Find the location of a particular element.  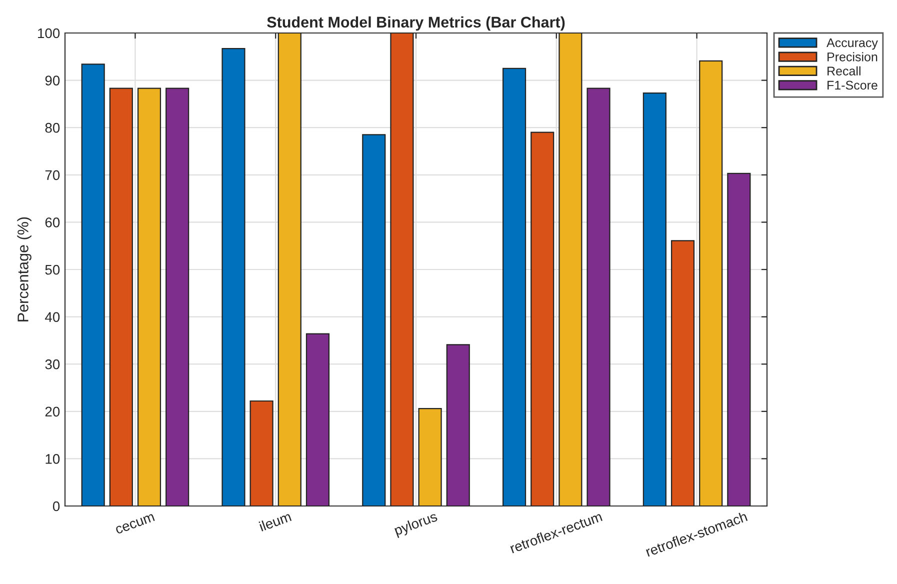

y-tick-label: 20 is located at coordinates (52, 411).